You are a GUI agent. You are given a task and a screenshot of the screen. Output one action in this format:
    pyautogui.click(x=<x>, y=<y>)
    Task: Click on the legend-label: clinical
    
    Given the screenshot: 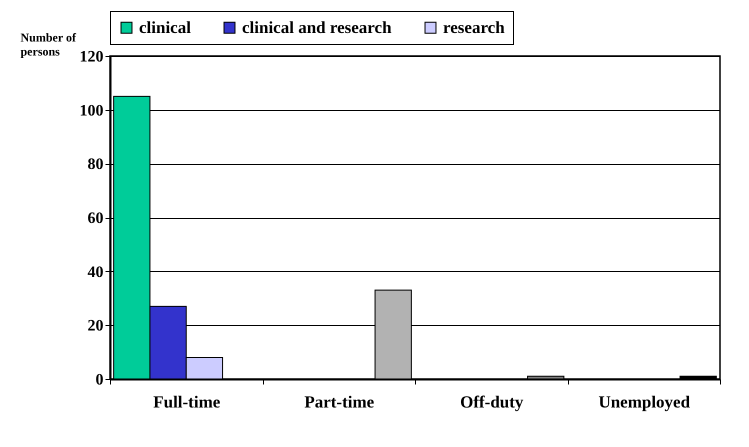 What is the action you would take?
    pyautogui.click(x=165, y=27)
    